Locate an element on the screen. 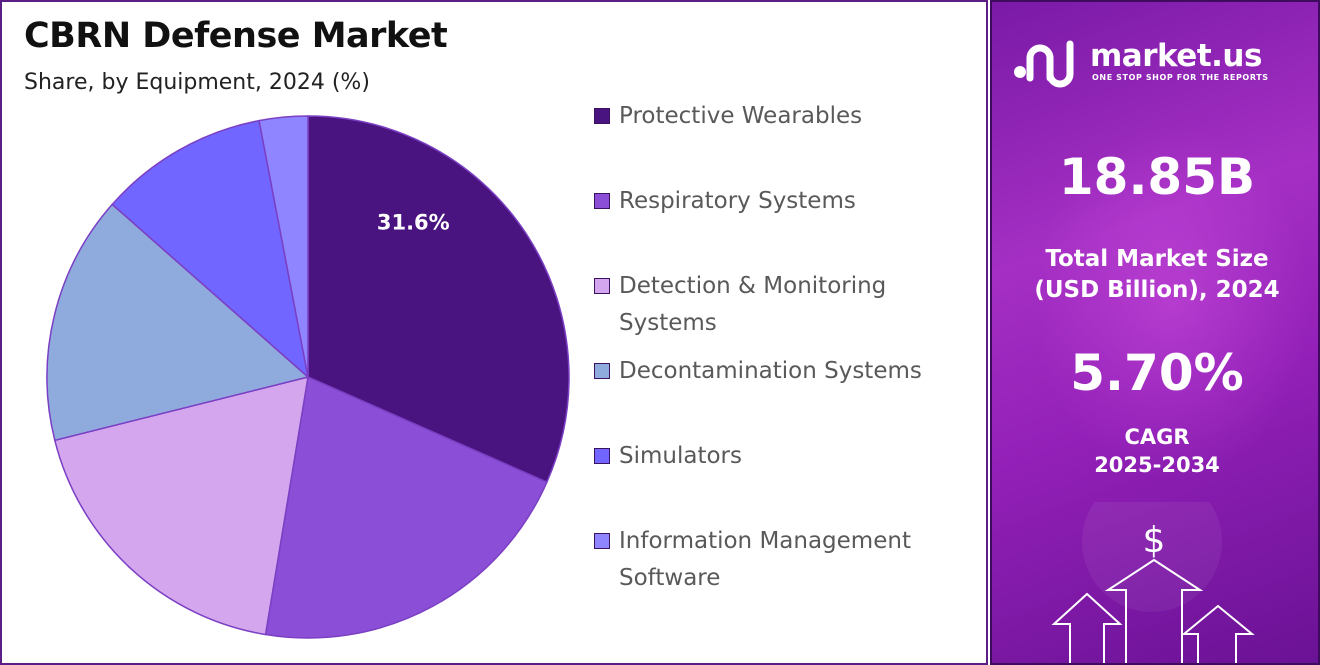 This screenshot has height=665, width=1320. growth-arrows-decoration: $ is located at coordinates (1153, 582).